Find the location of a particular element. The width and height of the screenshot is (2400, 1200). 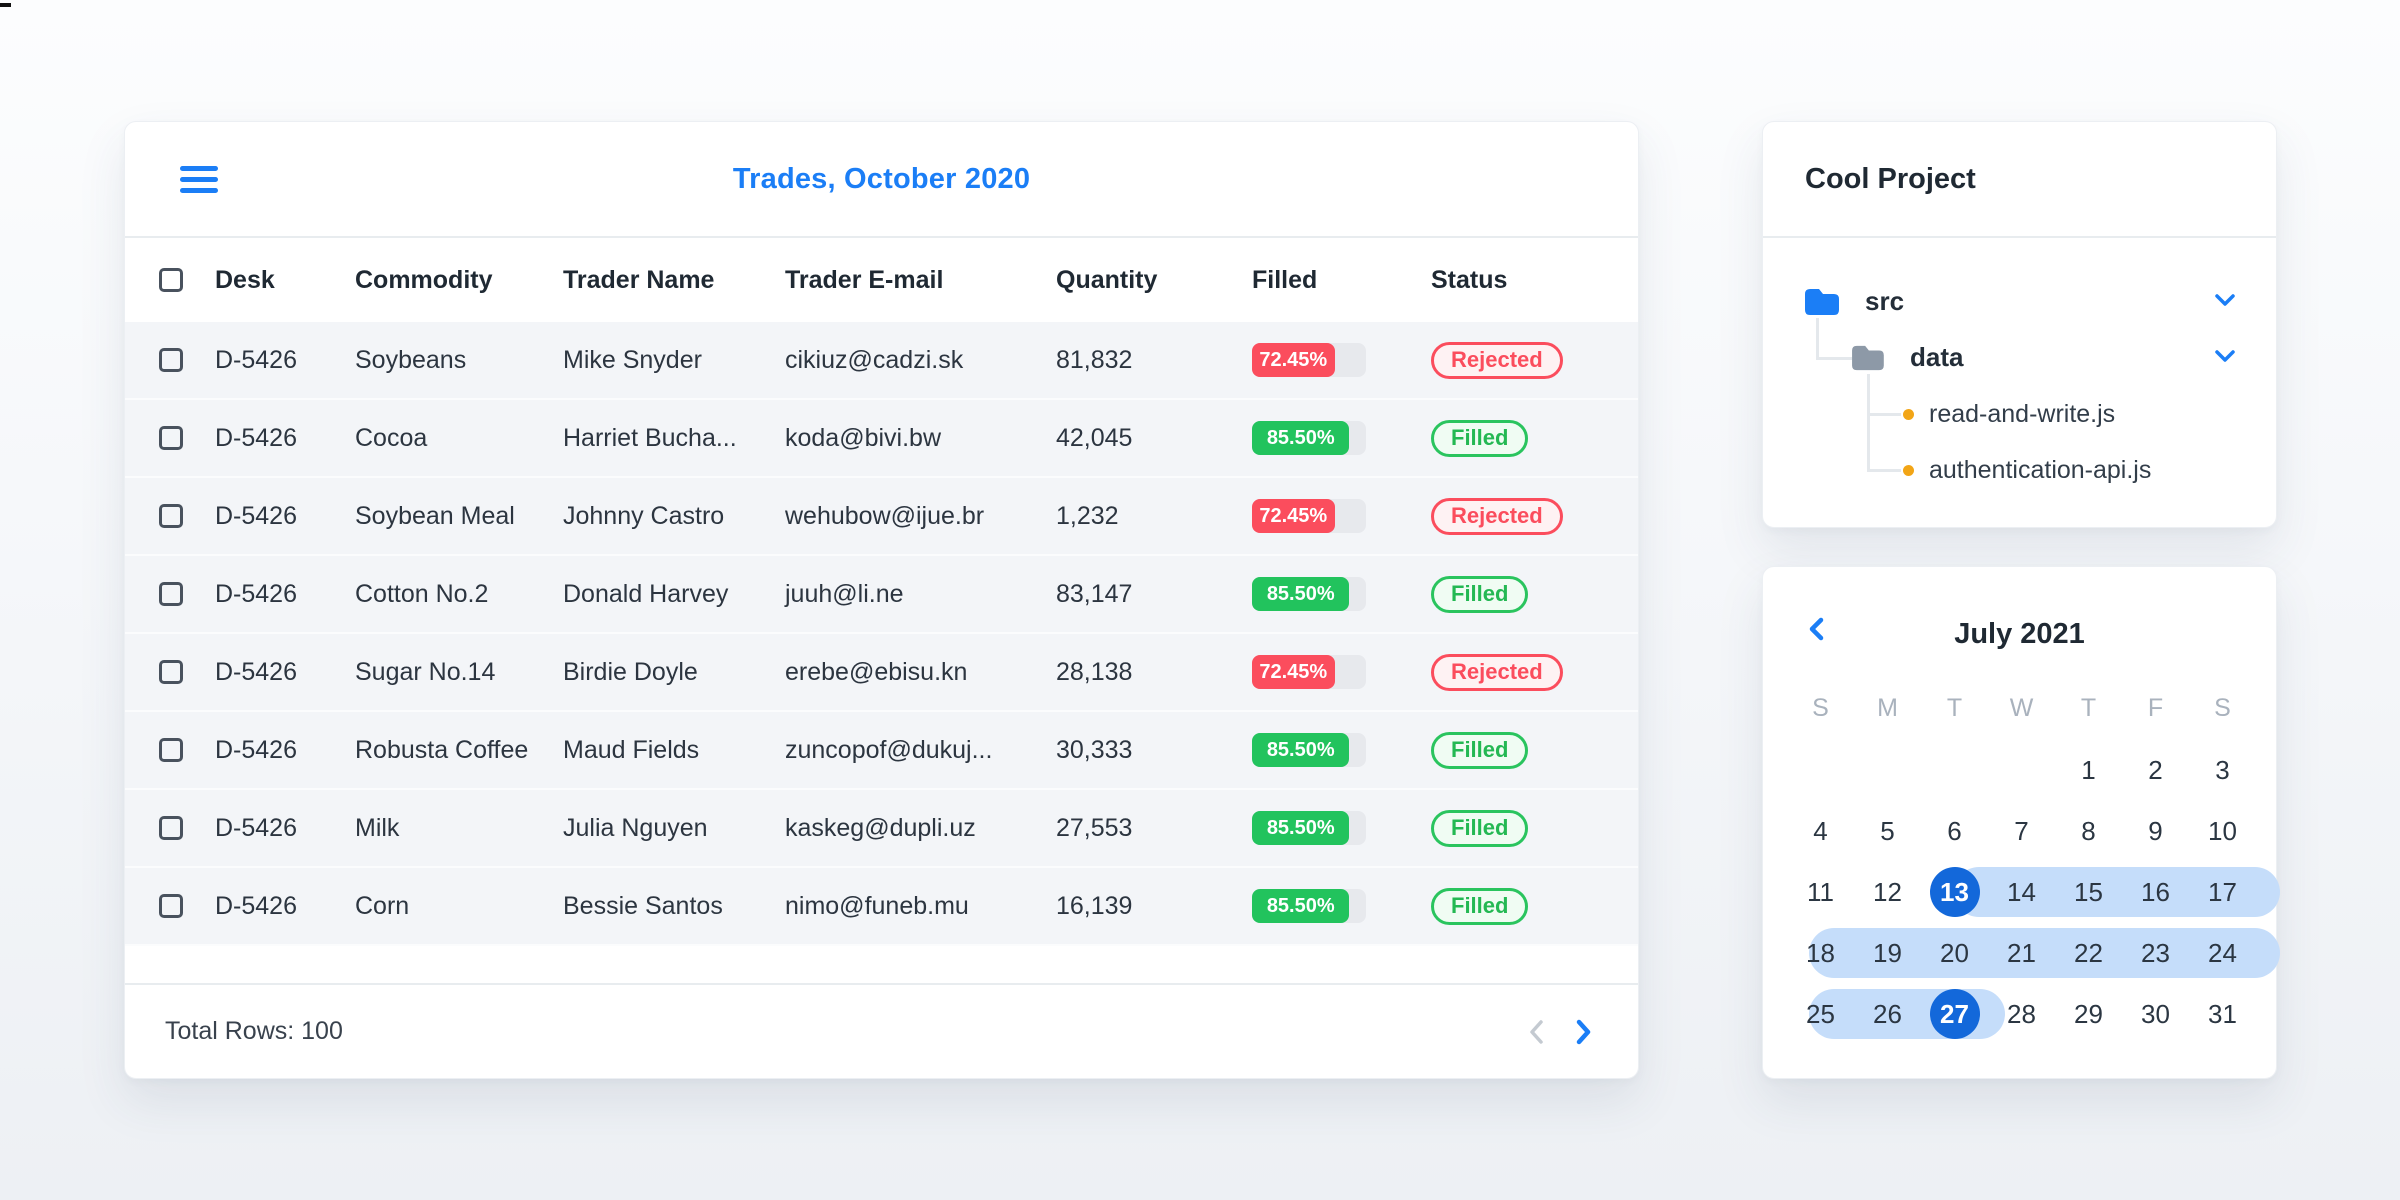

status-badge: Rejected is located at coordinates (1497, 360).